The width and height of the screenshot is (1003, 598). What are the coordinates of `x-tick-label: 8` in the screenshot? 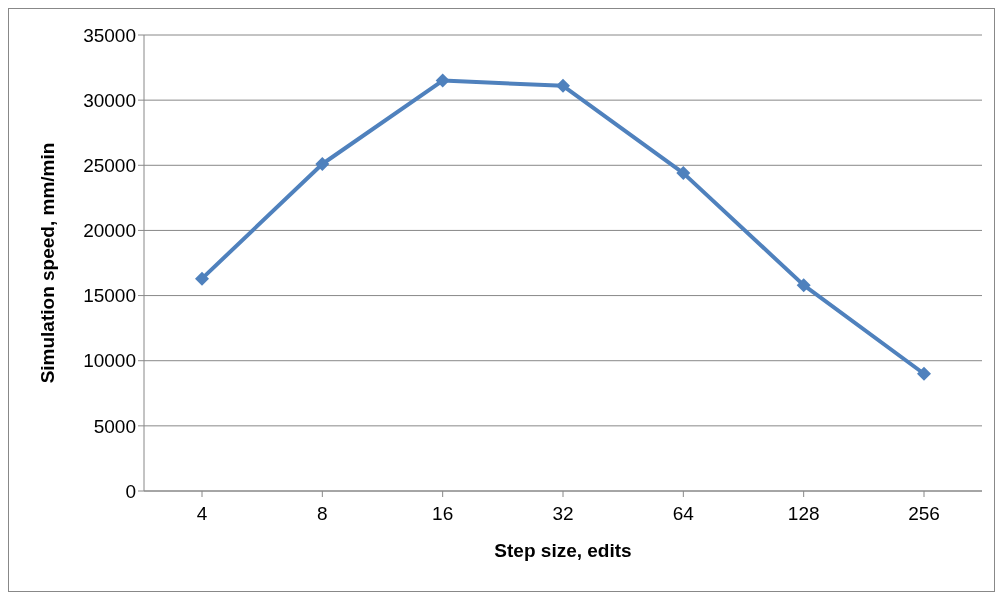 It's located at (322, 514).